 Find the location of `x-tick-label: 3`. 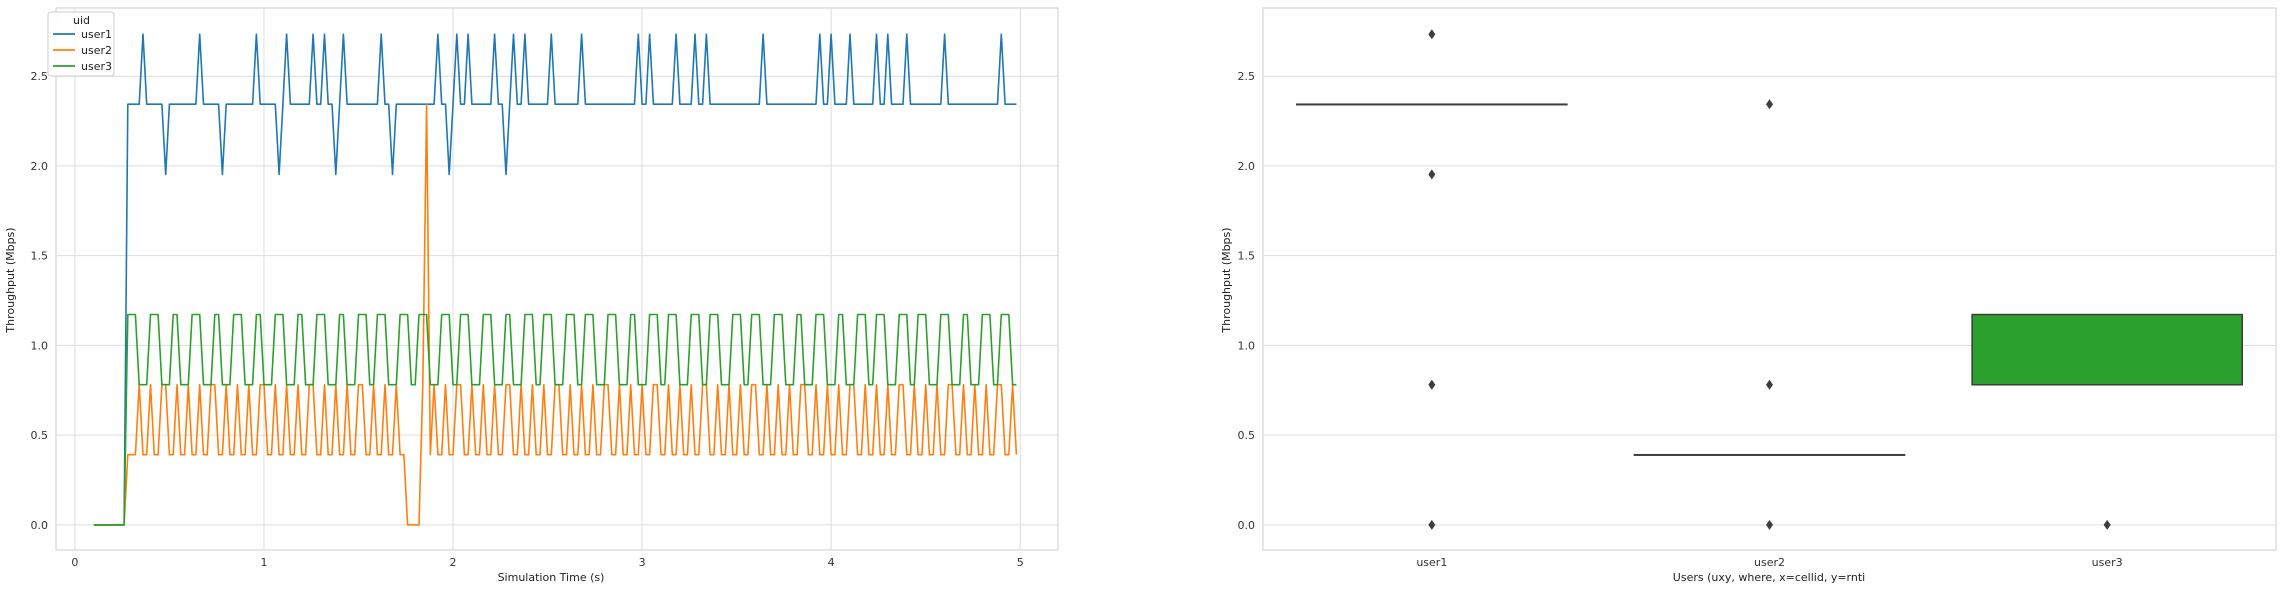

x-tick-label: 3 is located at coordinates (642, 562).